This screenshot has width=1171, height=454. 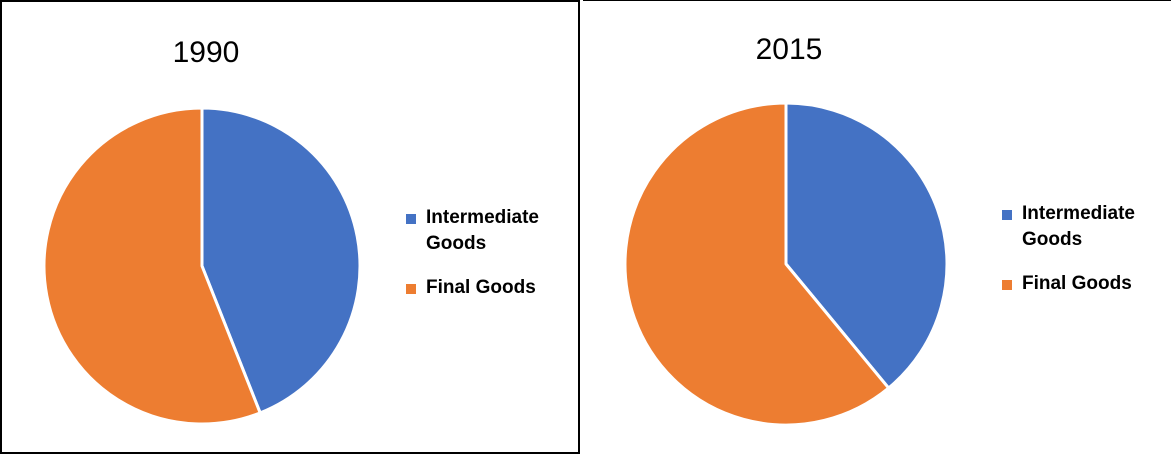 I want to click on pie-slice-final-goods, so click(x=152, y=266).